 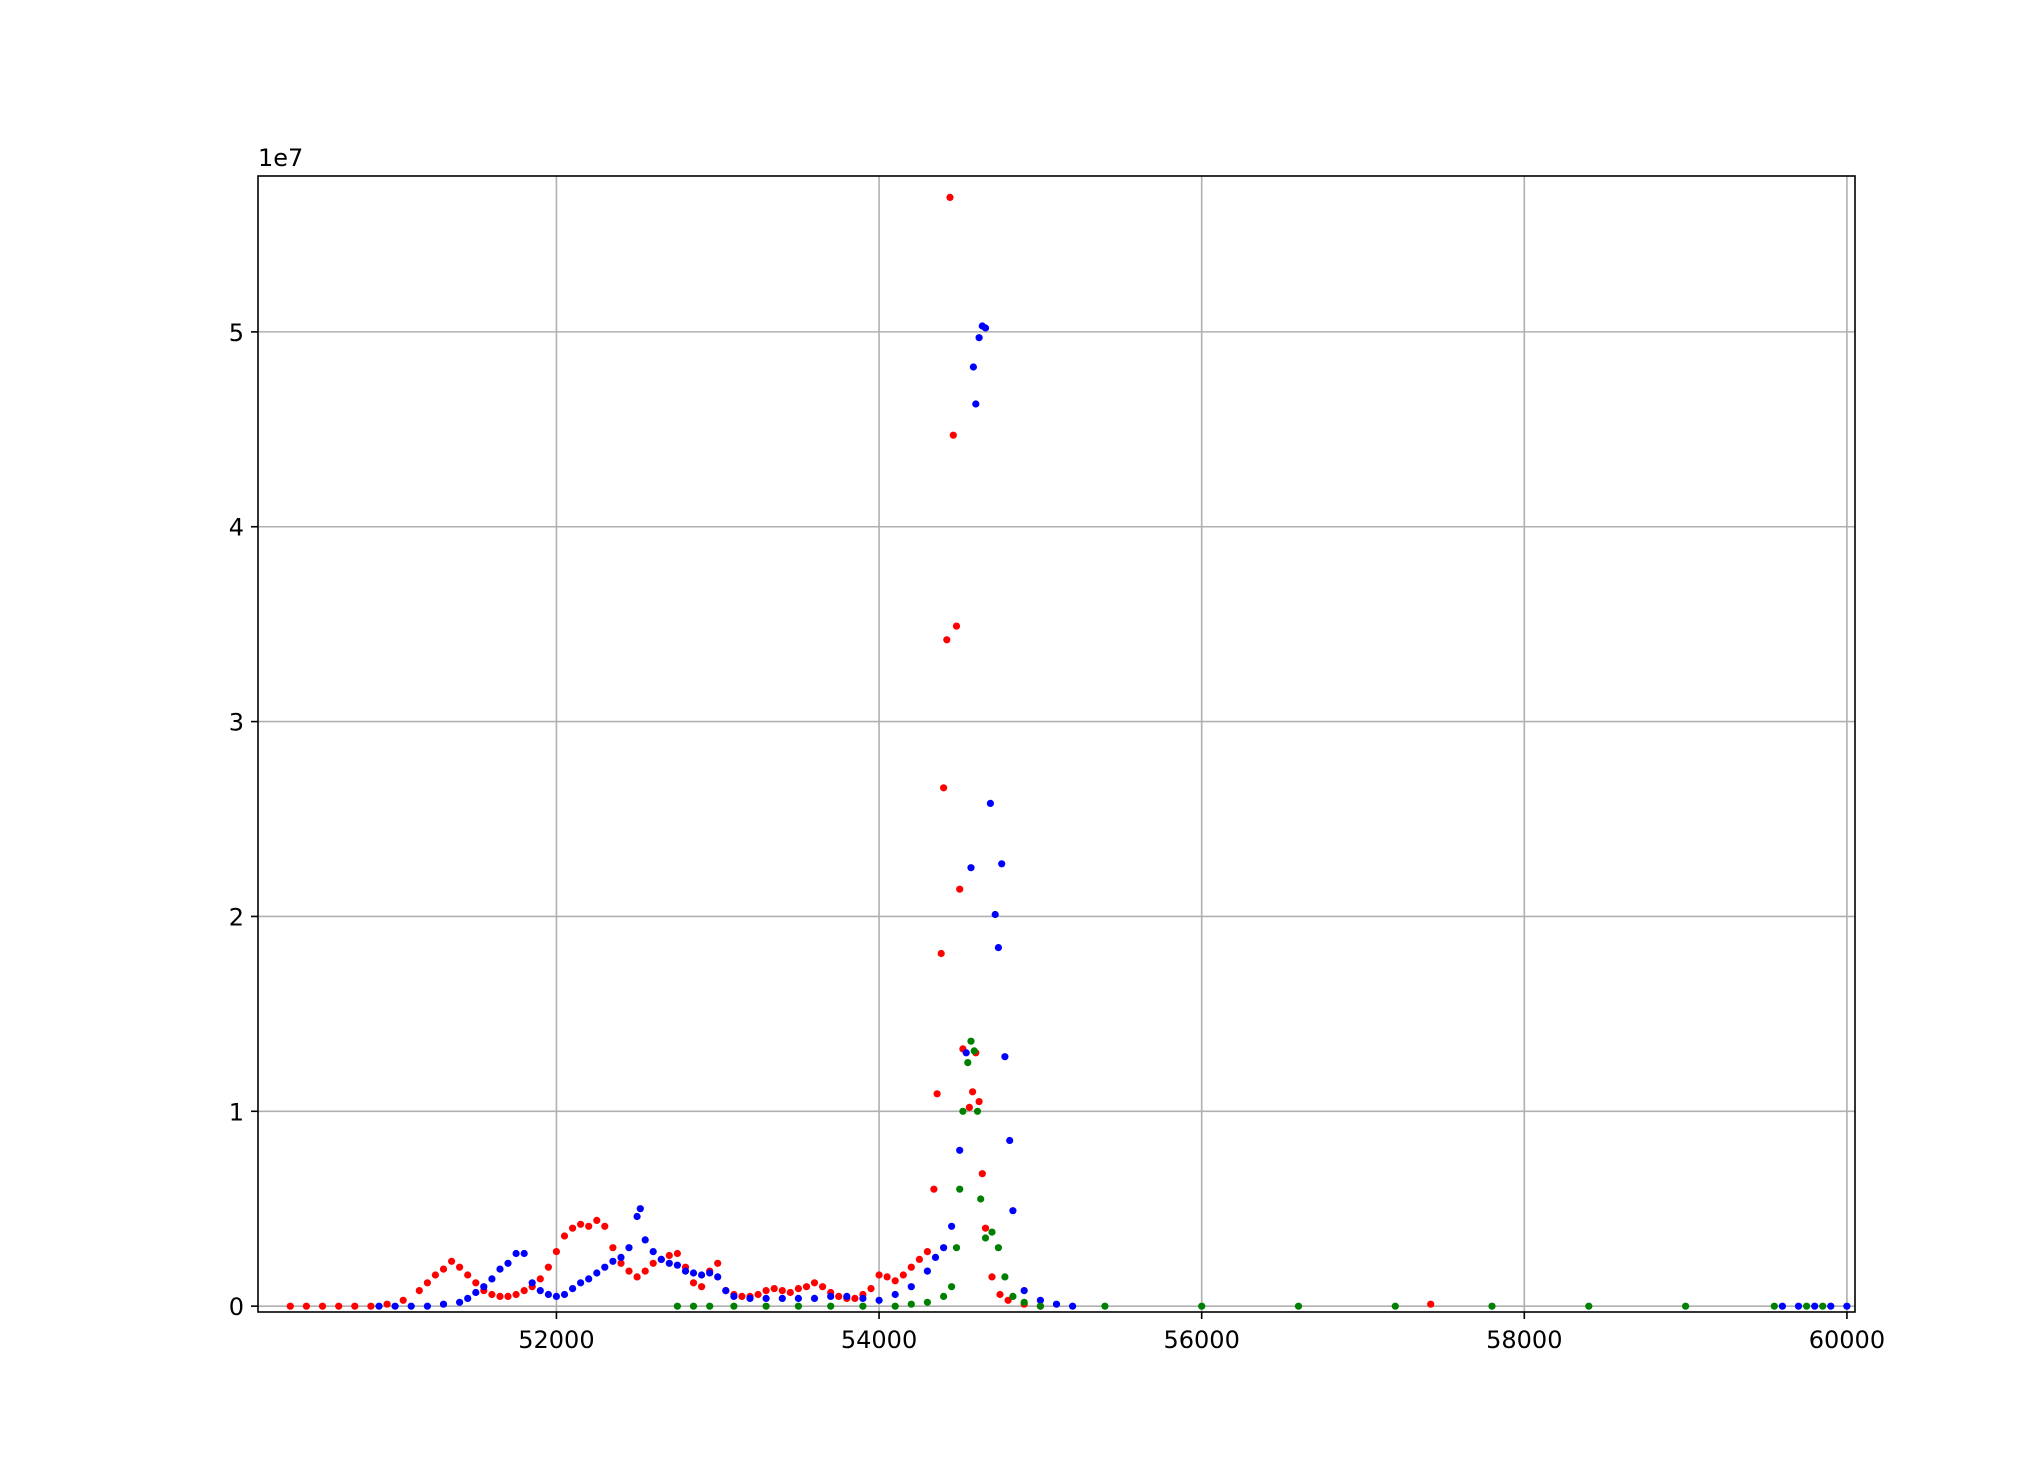 What do you see at coordinates (1202, 1340) in the screenshot?
I see `x-tick-label: 56000` at bounding box center [1202, 1340].